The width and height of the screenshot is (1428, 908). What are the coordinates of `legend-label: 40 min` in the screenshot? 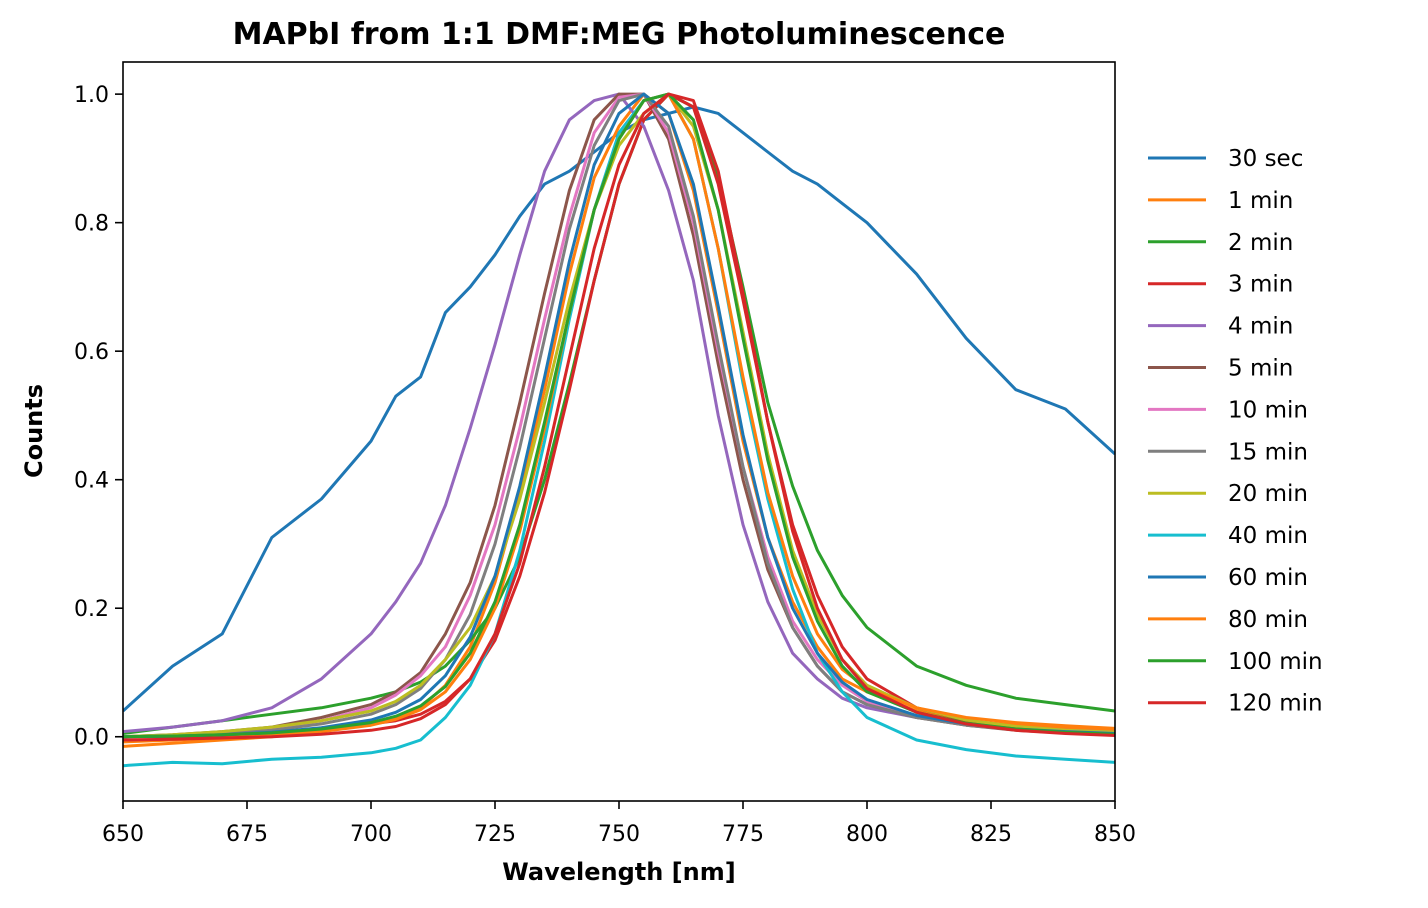 It's located at (1268, 536).